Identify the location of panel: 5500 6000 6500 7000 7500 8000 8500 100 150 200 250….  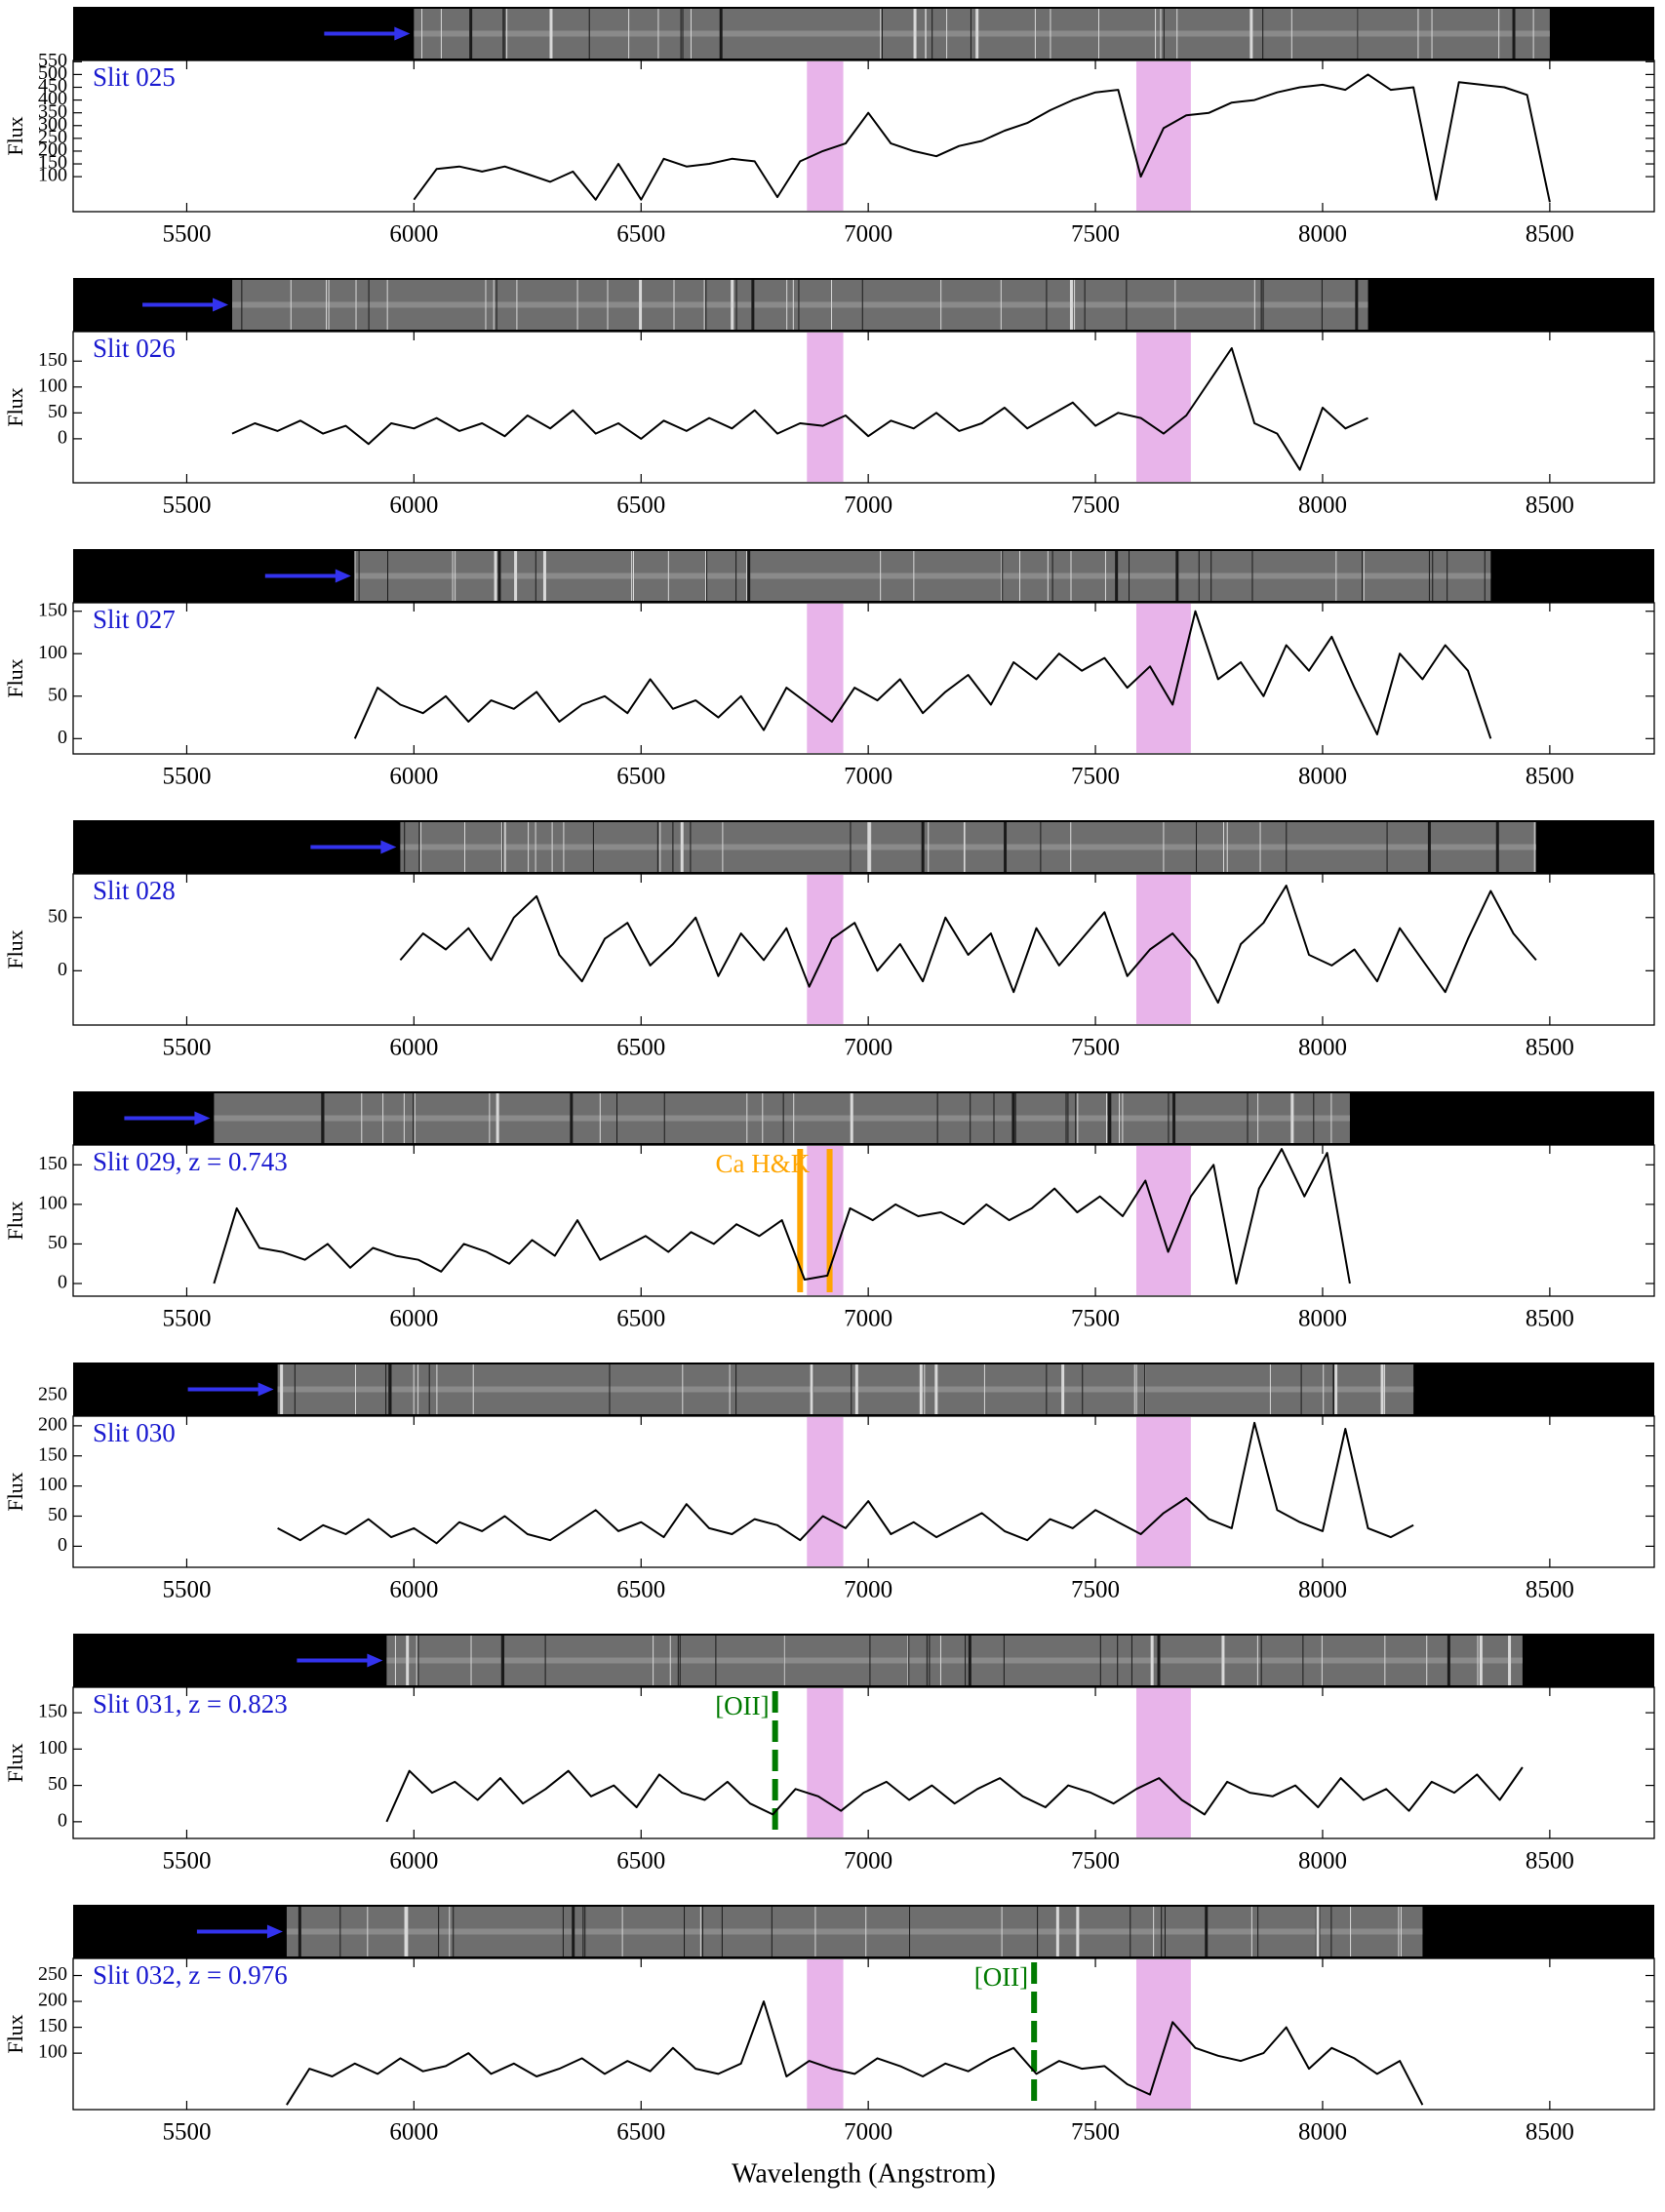
(829, 2047).